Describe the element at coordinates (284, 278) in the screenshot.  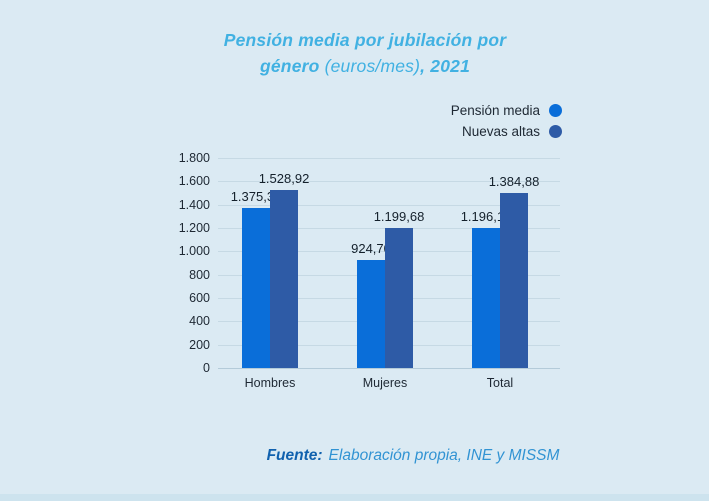
I see `bar-nuevas-altas-hombres` at that location.